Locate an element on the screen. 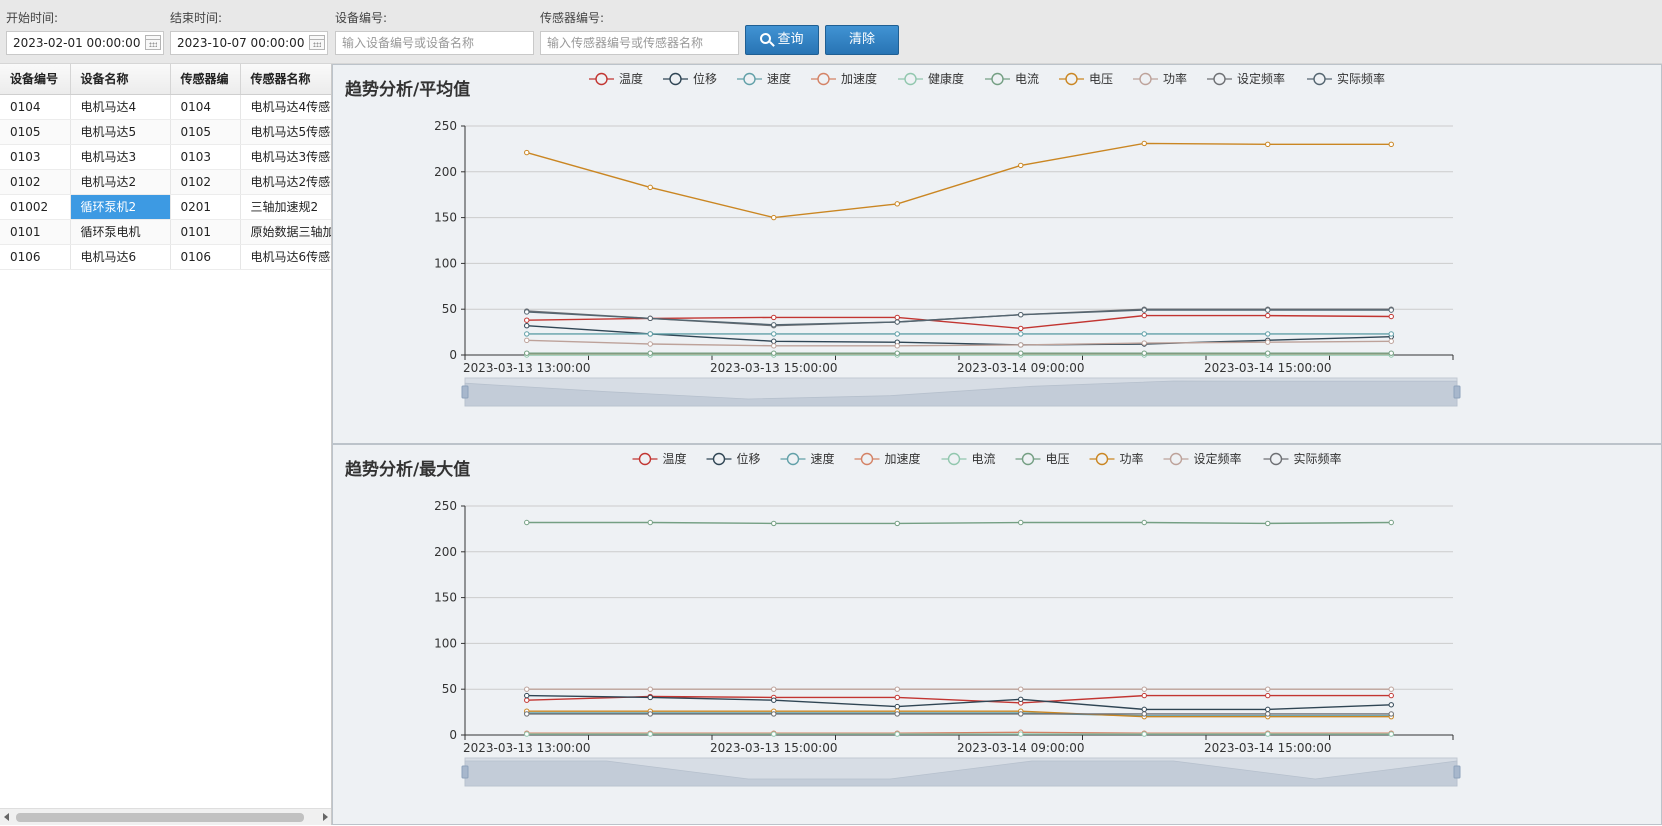 This screenshot has width=1662, height=826. table-row: 0102 电机马达2 0102 电机马达2传感 is located at coordinates (166, 181).